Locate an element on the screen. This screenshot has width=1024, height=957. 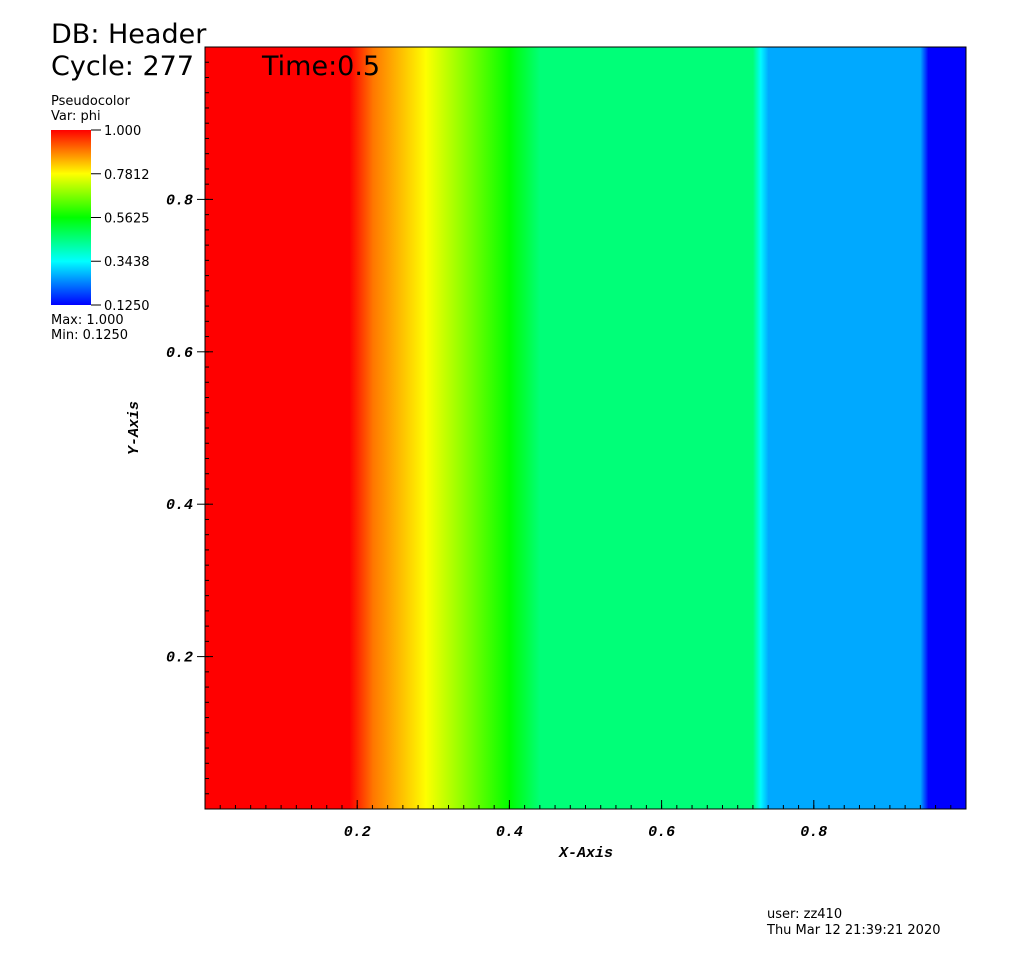
variable-name: Var: phi is located at coordinates (76, 116).